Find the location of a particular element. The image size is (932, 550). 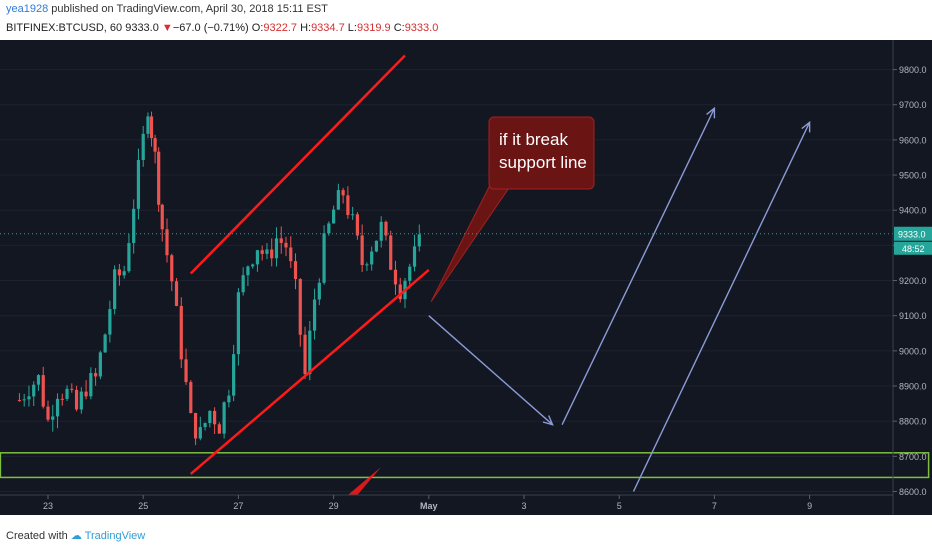

price-tick-label: 9000.0 is located at coordinates (913, 351).